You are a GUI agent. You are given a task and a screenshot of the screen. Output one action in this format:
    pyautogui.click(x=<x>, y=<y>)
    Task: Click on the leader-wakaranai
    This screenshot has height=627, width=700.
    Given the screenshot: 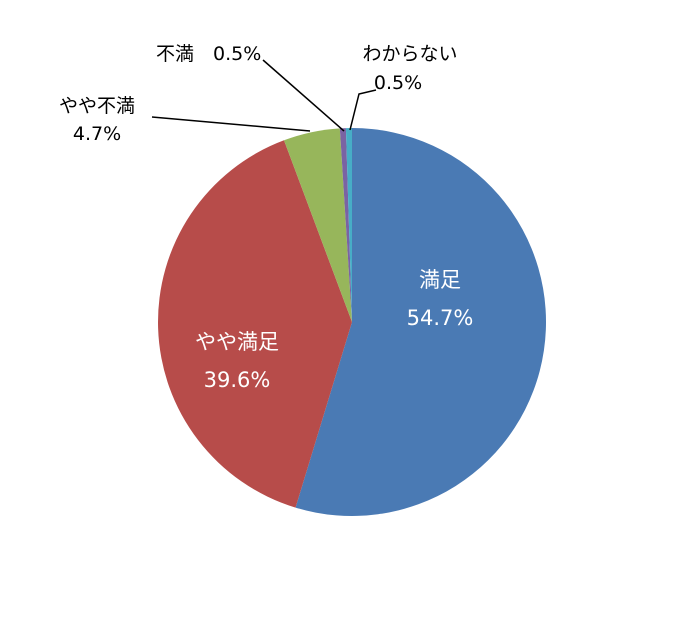 What is the action you would take?
    pyautogui.click(x=363, y=110)
    